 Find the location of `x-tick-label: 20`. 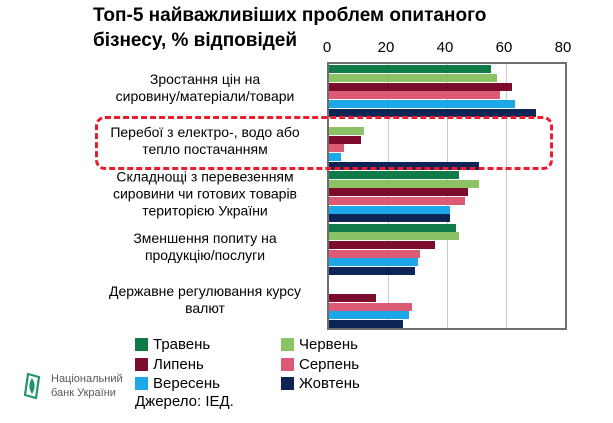

x-tick-label: 20 is located at coordinates (386, 47).